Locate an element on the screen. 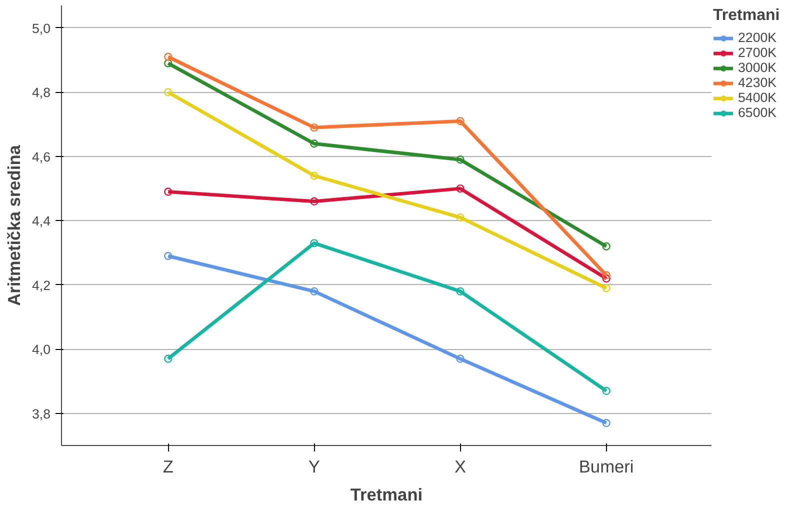 The image size is (811, 531). legend-title: Tretmani is located at coordinates (746, 16).